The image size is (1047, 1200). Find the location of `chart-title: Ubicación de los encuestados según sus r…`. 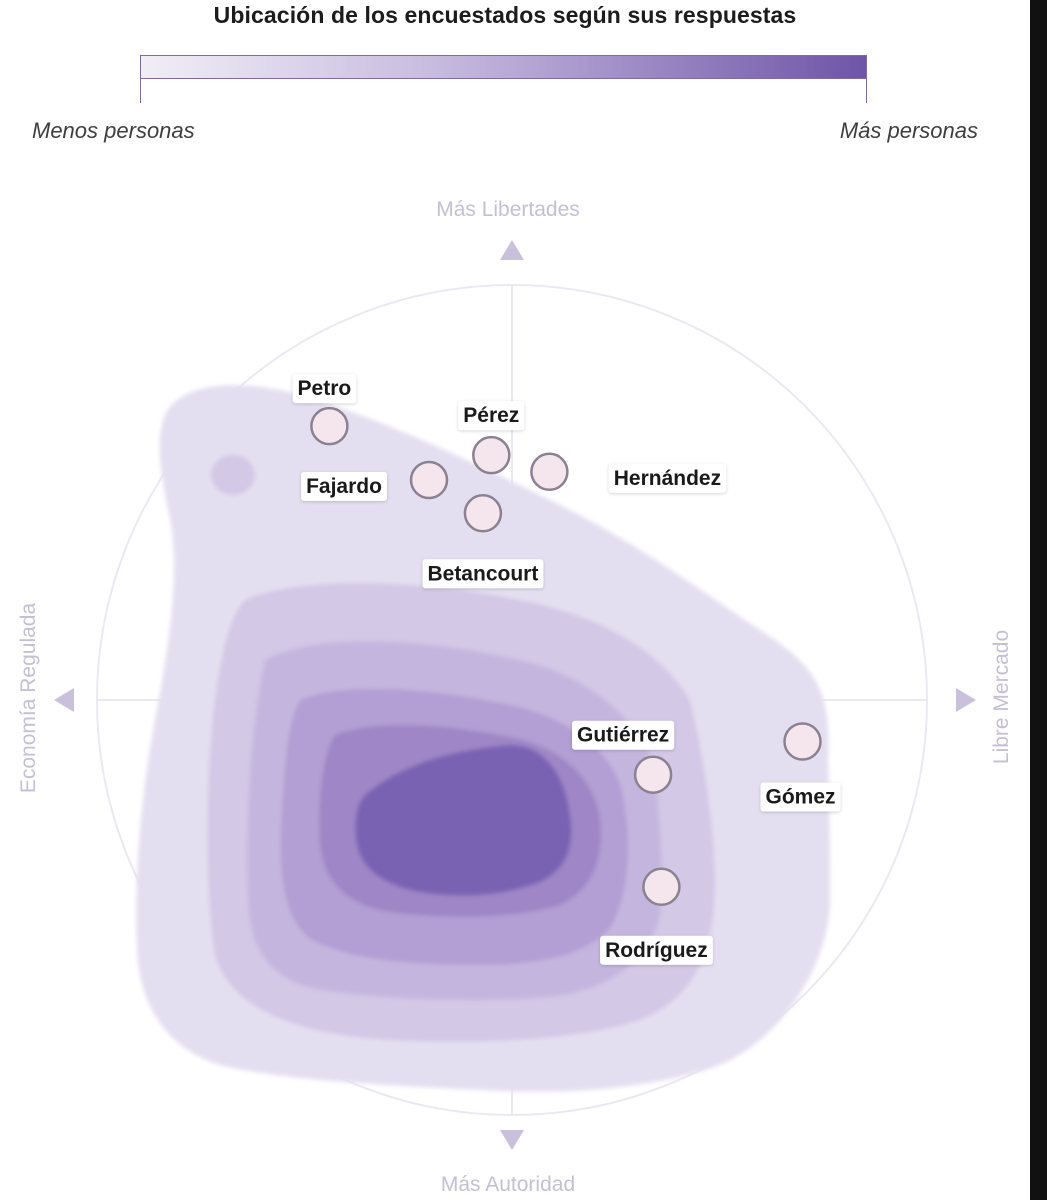

chart-title: Ubicación de los encuestados según sus r… is located at coordinates (505, 15).